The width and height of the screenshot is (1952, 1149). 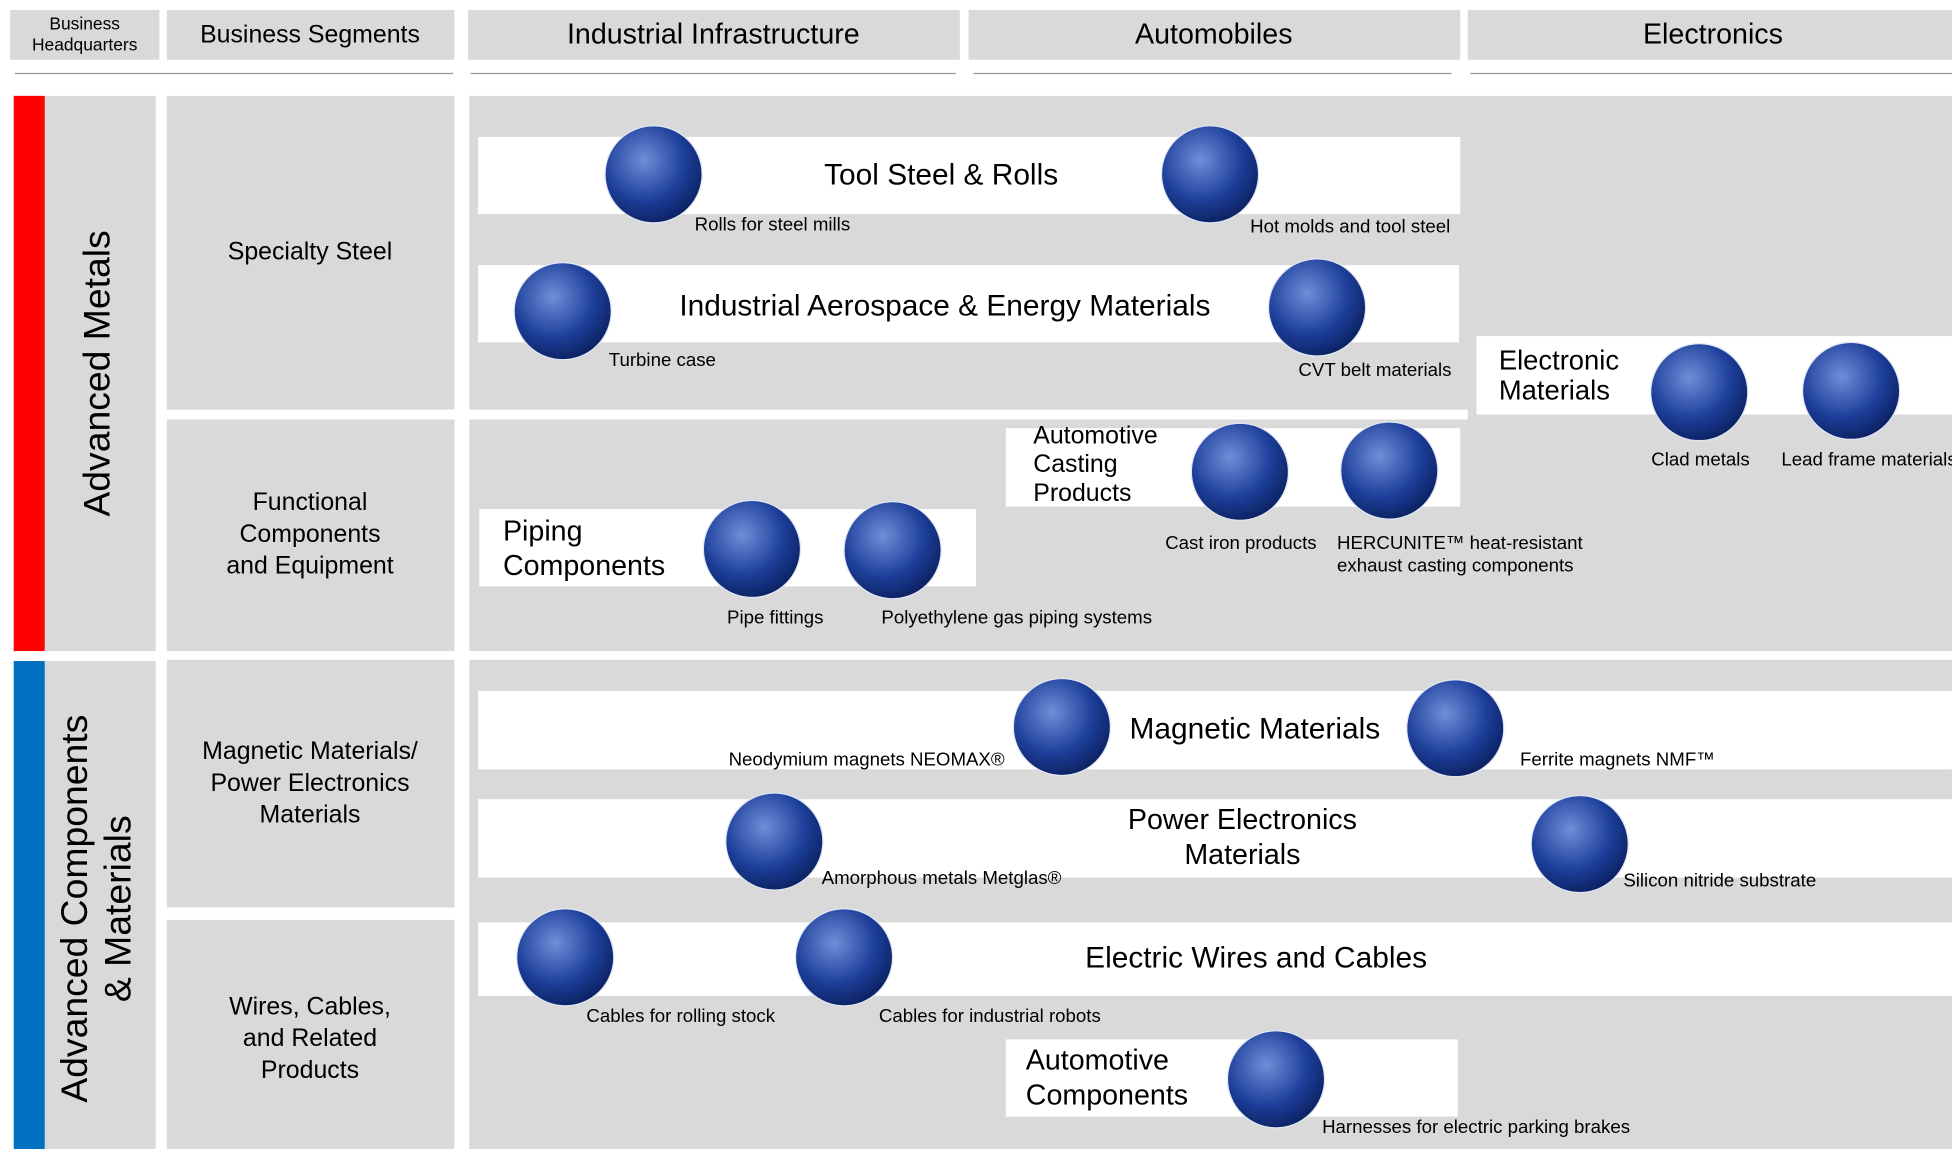 What do you see at coordinates (1374, 369) in the screenshot?
I see `product-caption: CVT belt materials` at bounding box center [1374, 369].